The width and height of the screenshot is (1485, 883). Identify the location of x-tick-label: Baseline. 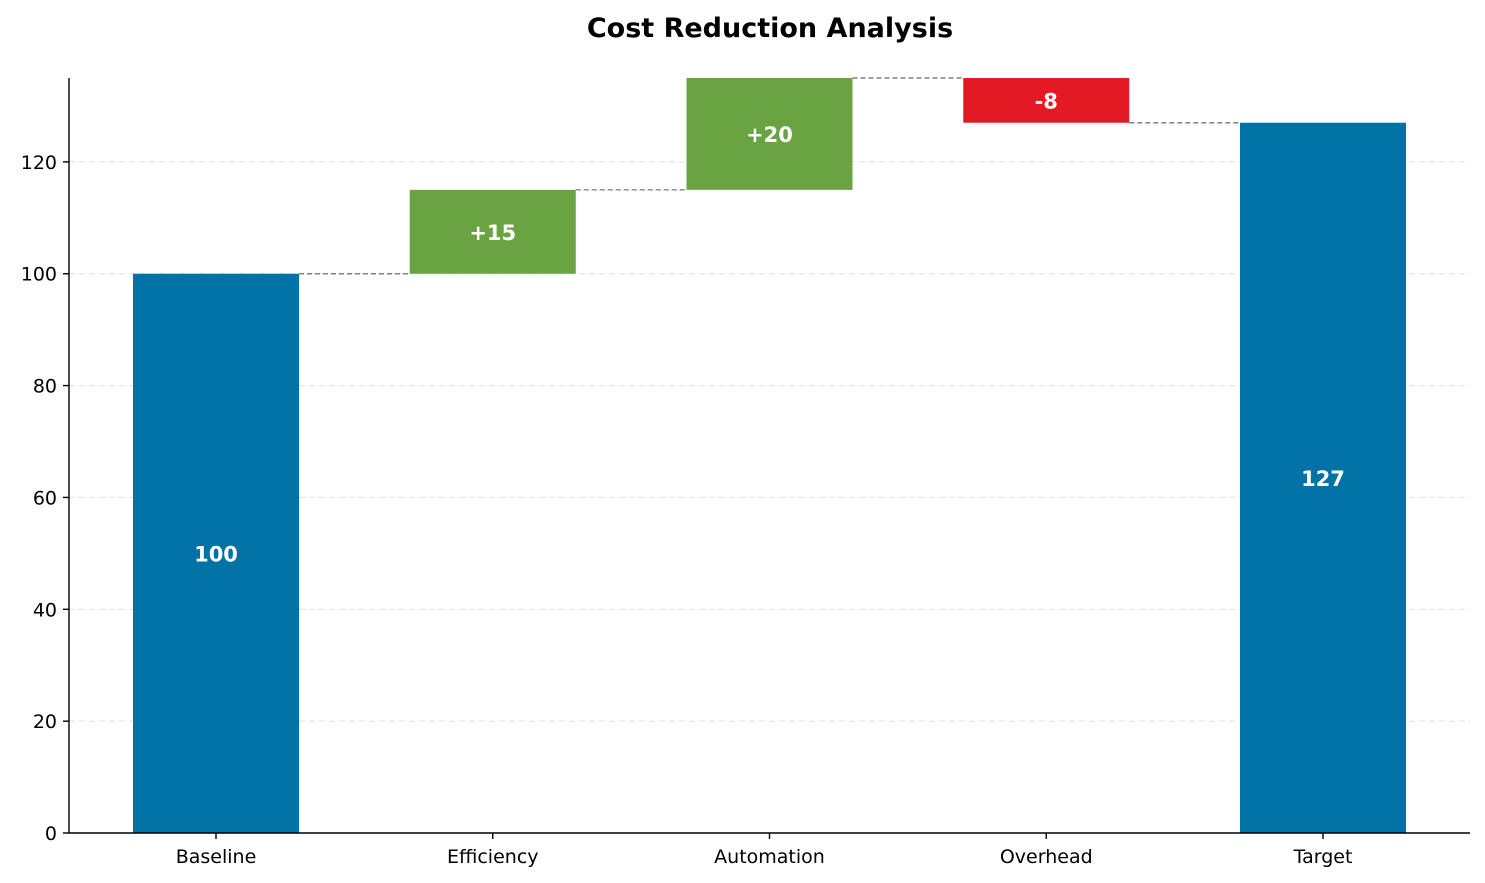
(216, 857).